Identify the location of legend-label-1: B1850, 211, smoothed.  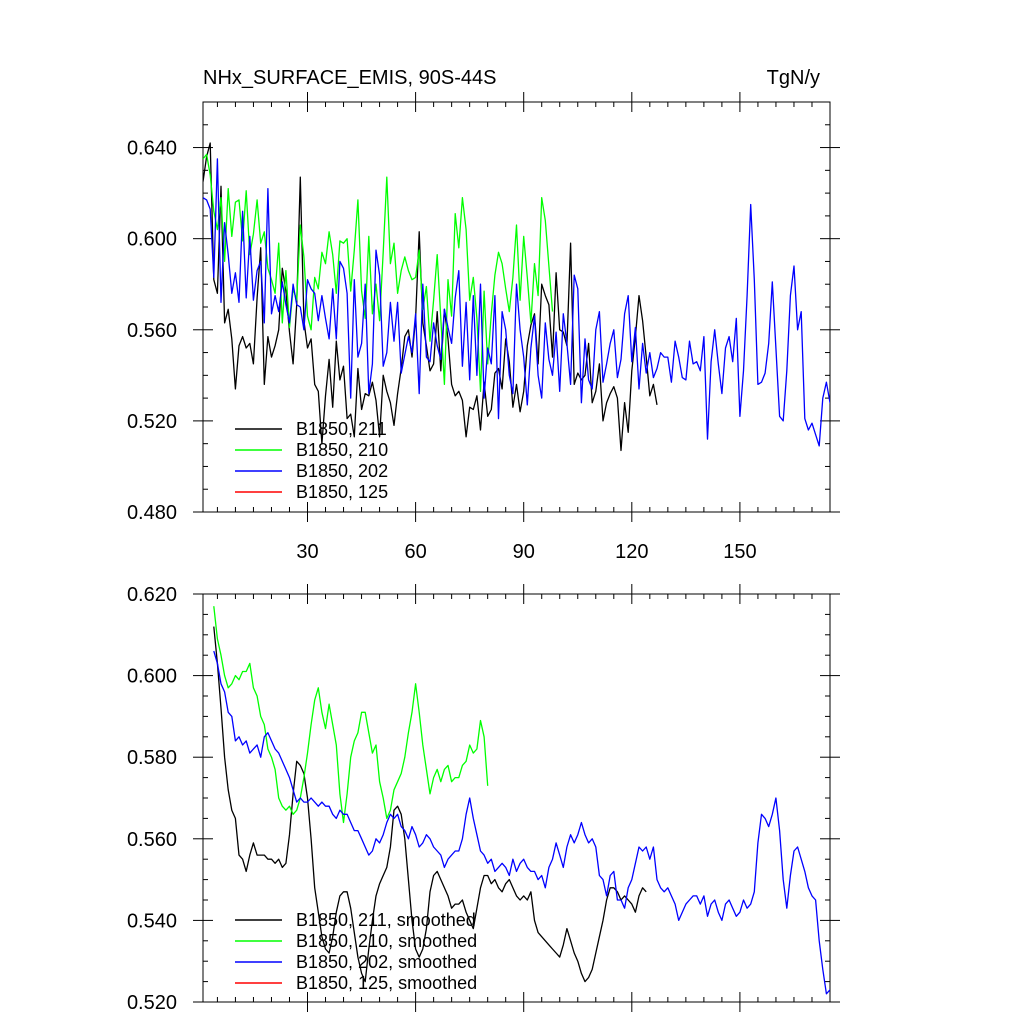
(386, 920).